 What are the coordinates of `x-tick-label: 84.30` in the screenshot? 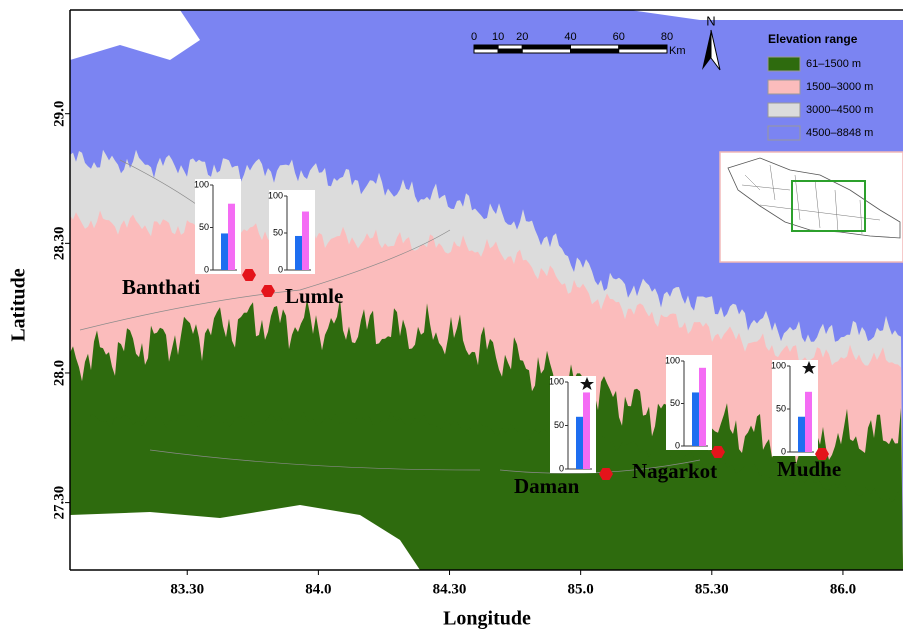 It's located at (450, 589).